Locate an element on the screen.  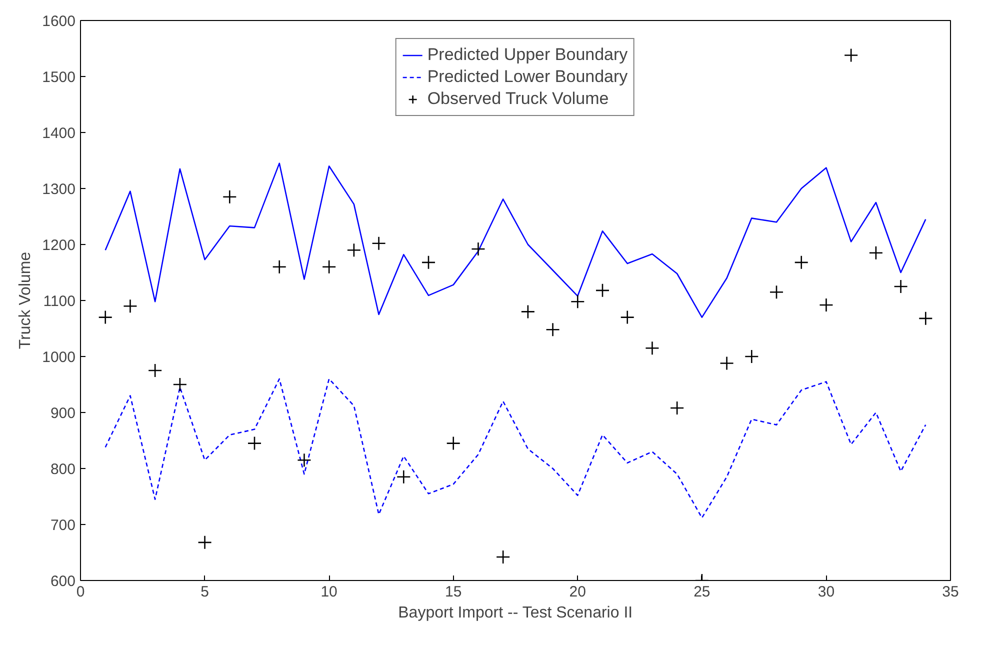
y-tick-label: 1200 is located at coordinates (59, 245).